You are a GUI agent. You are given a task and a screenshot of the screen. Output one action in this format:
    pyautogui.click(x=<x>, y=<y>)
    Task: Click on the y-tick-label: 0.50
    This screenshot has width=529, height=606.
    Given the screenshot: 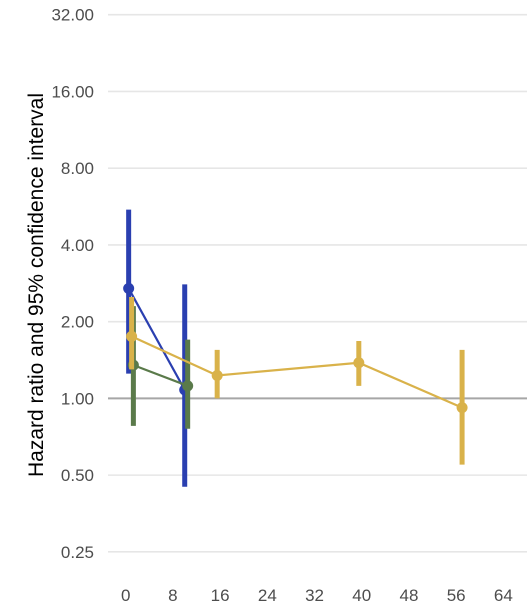 What is the action you would take?
    pyautogui.click(x=77, y=475)
    